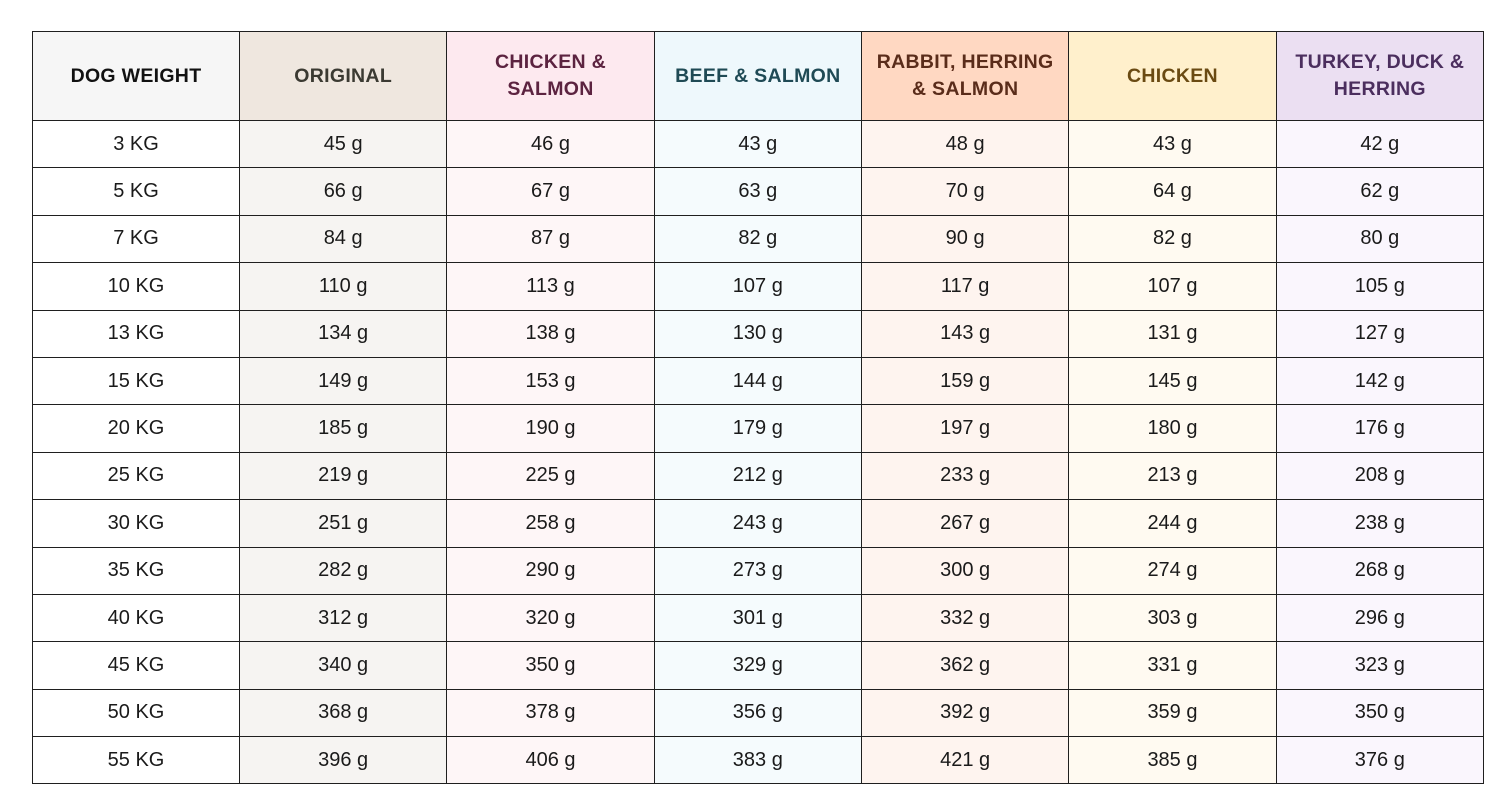 This screenshot has height=799, width=1507. I want to click on original-cell: 282 g, so click(343, 570).